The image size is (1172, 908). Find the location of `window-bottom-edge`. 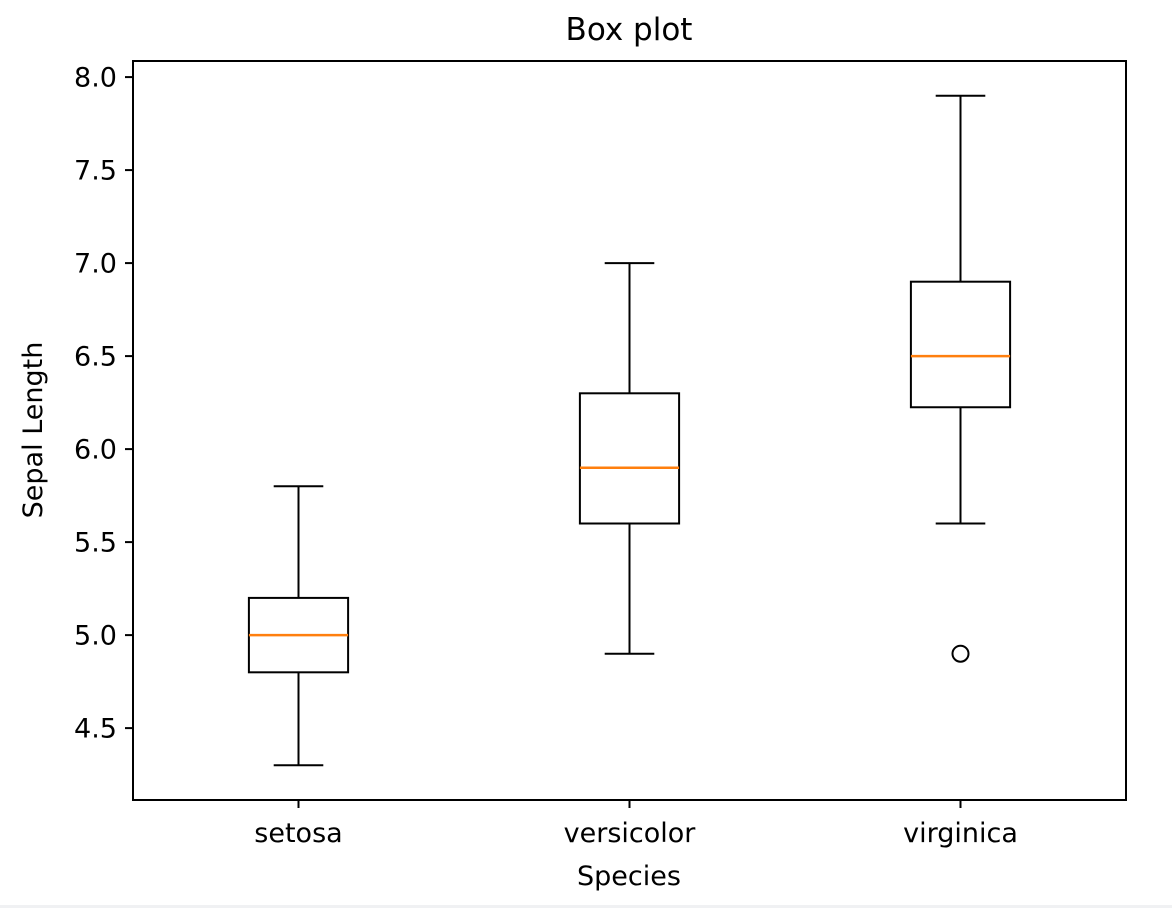

window-bottom-edge is located at coordinates (586, 906).